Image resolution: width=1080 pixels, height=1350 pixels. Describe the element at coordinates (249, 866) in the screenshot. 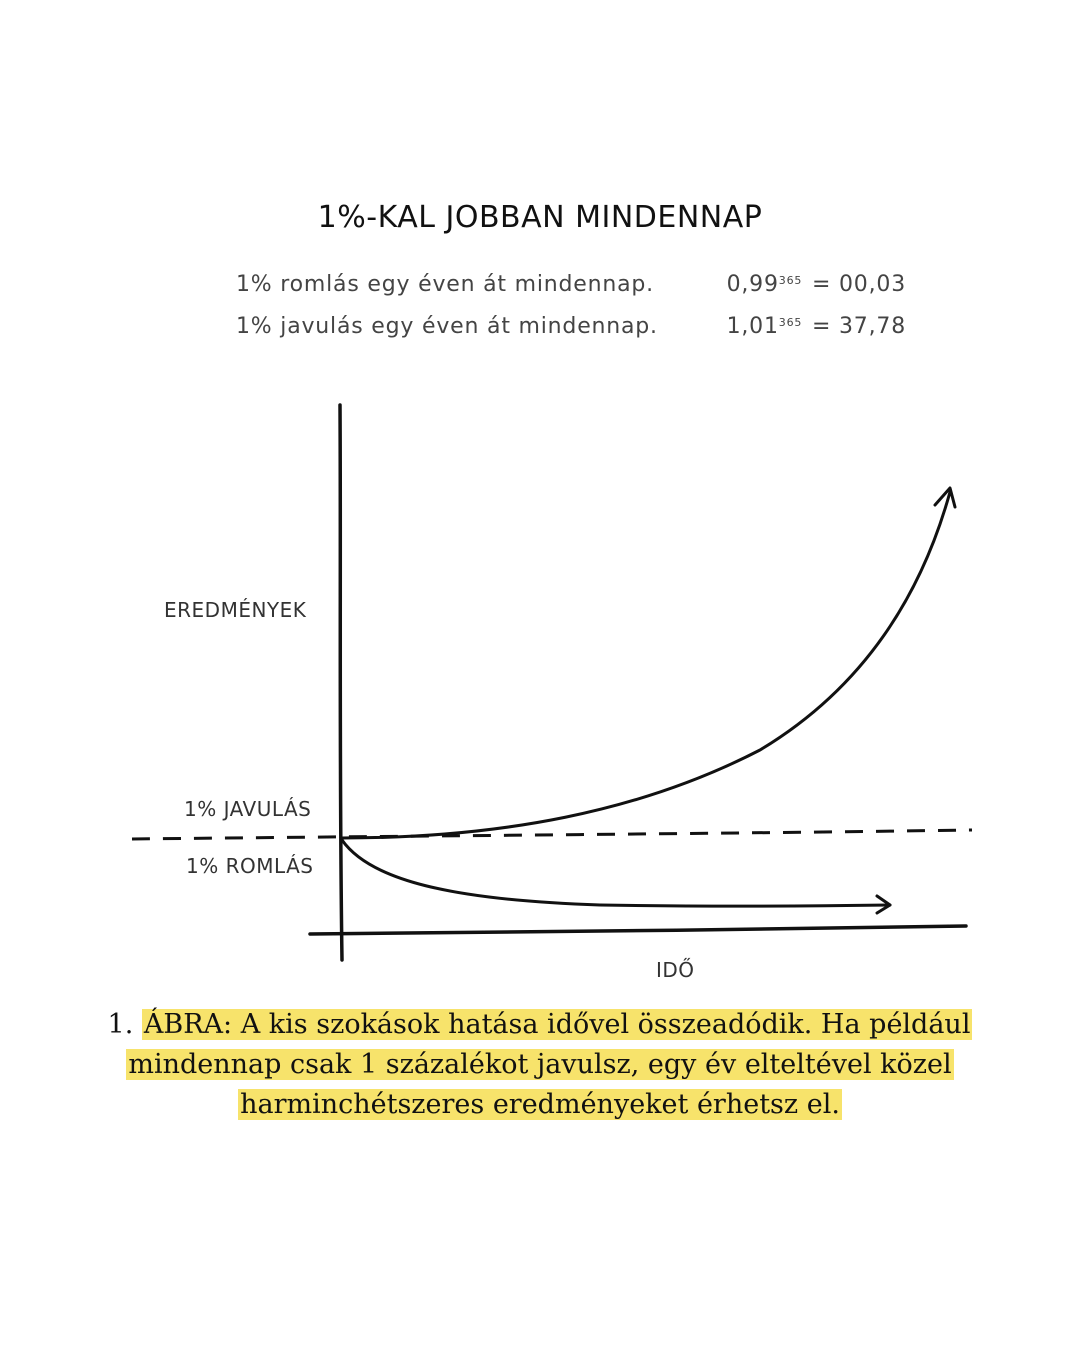

I see `decline-label: 1% ROMLÁS` at that location.